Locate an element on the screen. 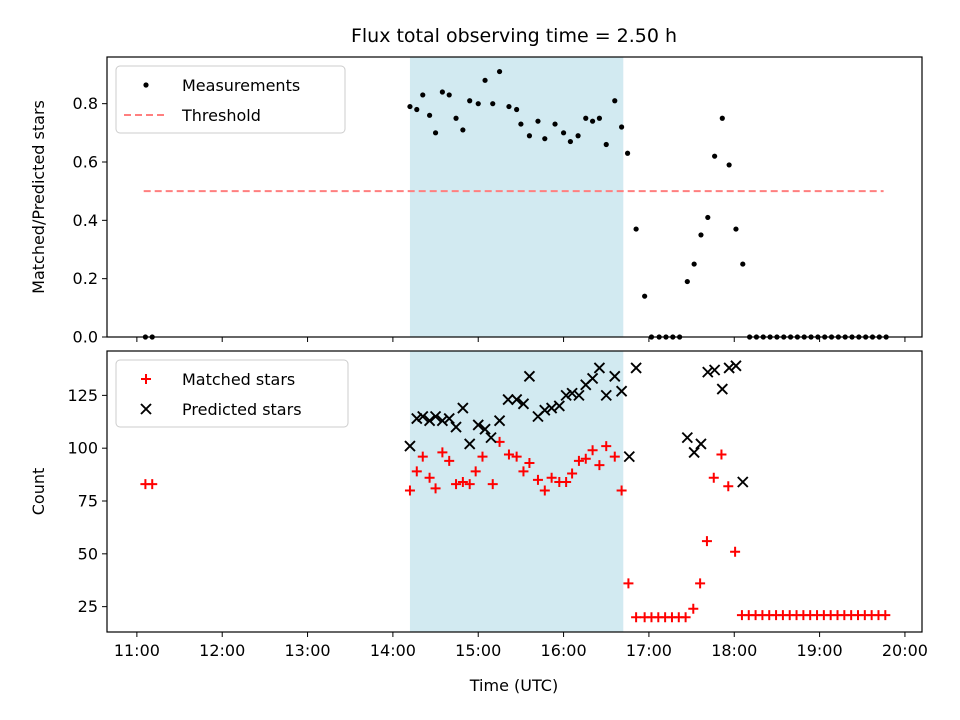 The width and height of the screenshot is (960, 720). legend-x-marker is located at coordinates (146, 409).